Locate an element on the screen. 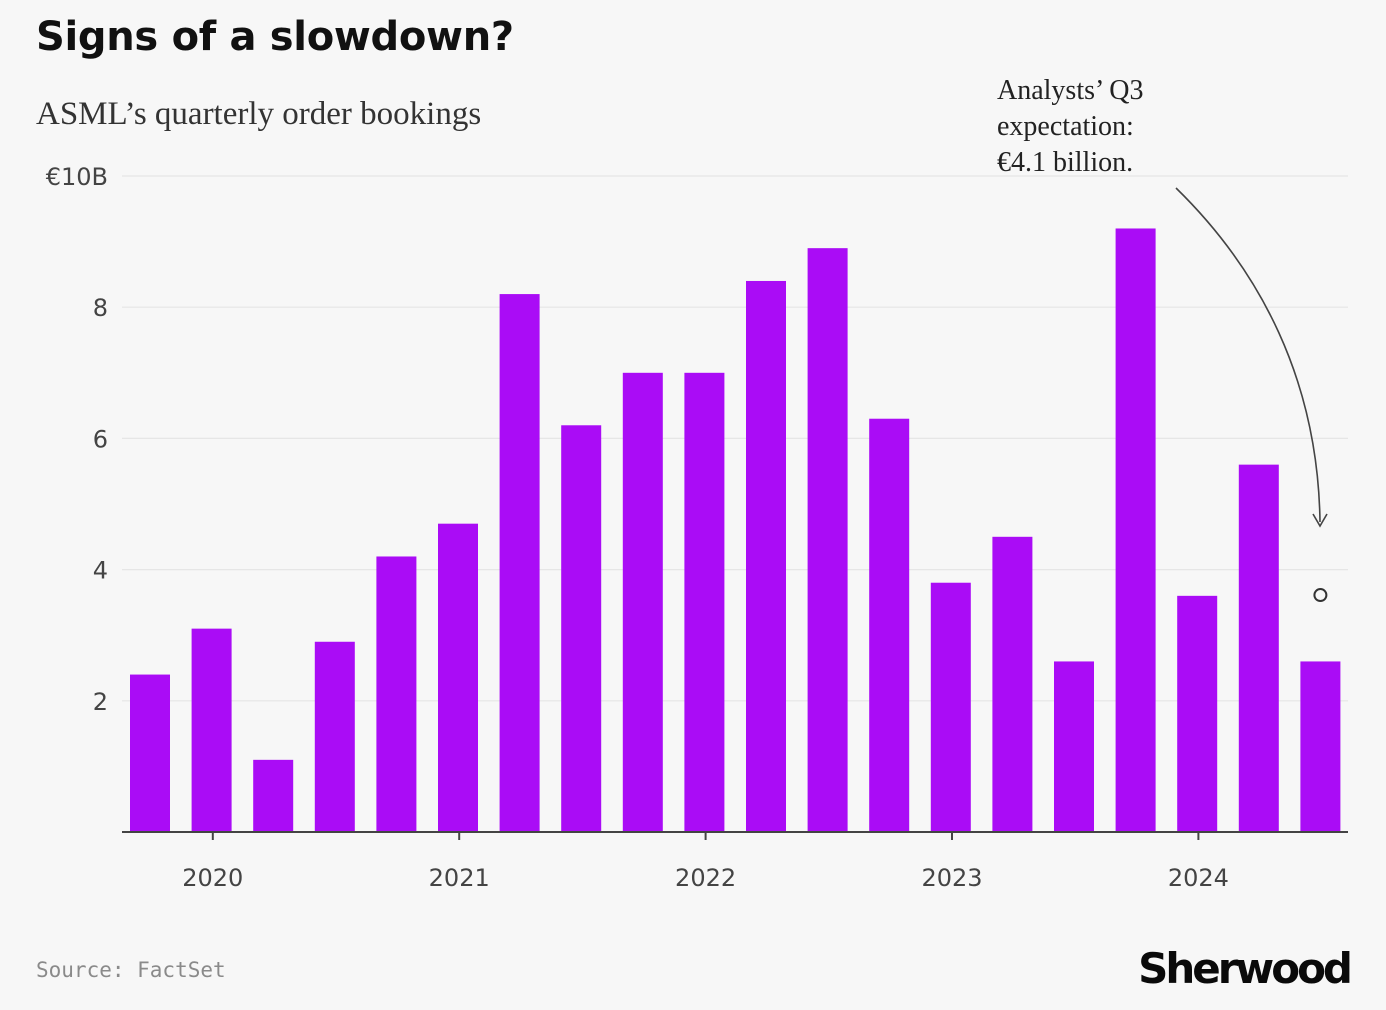  expectation-marker is located at coordinates (1320, 595).